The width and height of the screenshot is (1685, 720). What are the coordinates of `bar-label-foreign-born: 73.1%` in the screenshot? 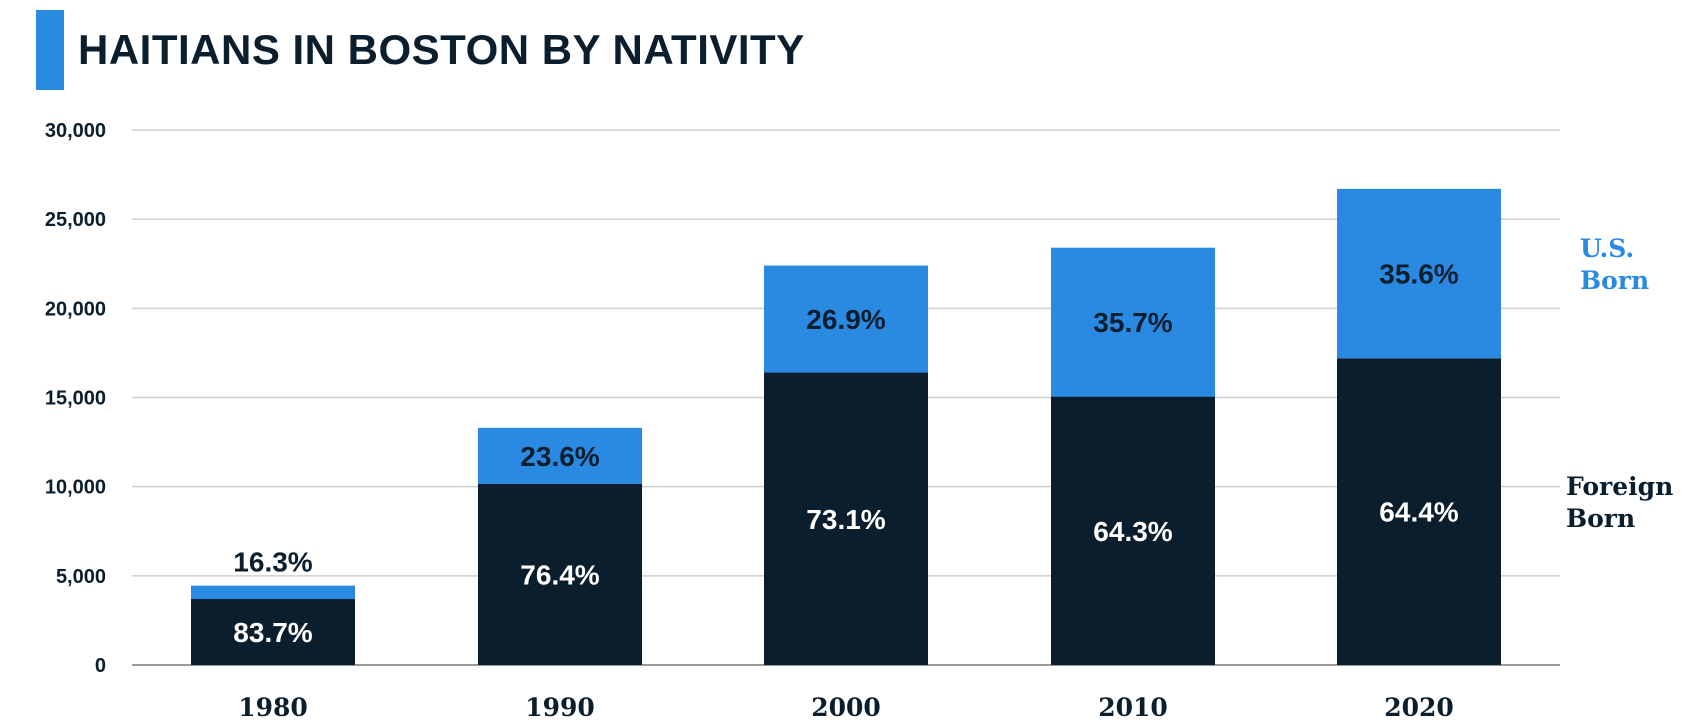 It's located at (845, 519).